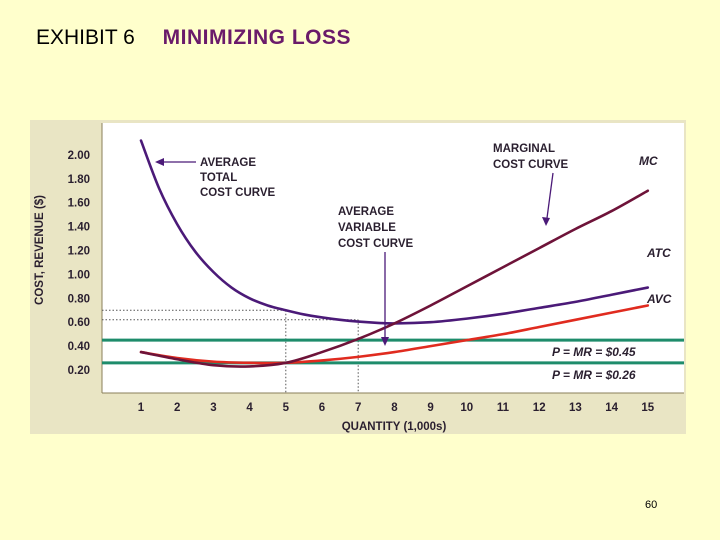 The height and width of the screenshot is (540, 720). Describe the element at coordinates (385, 341) in the screenshot. I see `avc-callout-arrowhead` at that location.